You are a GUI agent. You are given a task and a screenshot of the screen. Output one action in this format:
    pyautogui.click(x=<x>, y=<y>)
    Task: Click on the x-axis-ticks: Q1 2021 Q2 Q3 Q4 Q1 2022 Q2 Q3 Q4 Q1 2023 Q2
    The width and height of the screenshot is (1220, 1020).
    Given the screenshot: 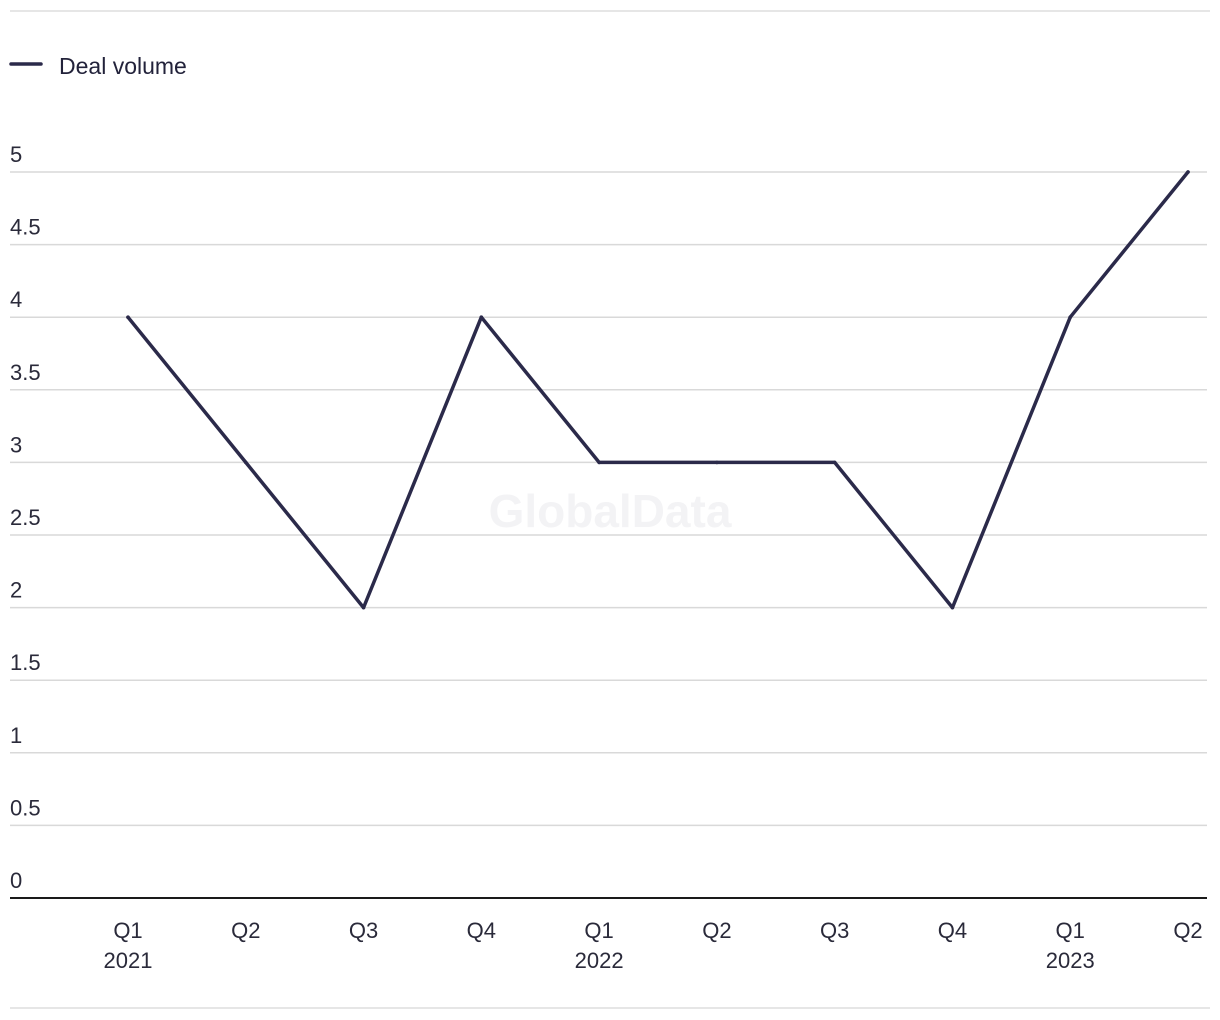 What is the action you would take?
    pyautogui.click(x=653, y=945)
    